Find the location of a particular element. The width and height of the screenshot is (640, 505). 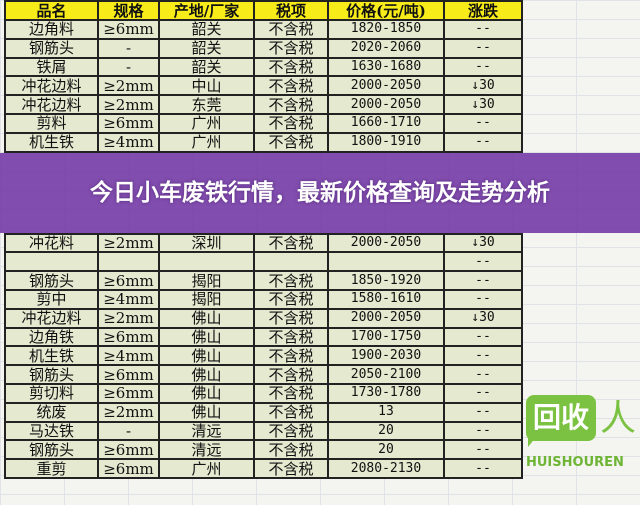

price-cell: 1900-2030 is located at coordinates (386, 356).